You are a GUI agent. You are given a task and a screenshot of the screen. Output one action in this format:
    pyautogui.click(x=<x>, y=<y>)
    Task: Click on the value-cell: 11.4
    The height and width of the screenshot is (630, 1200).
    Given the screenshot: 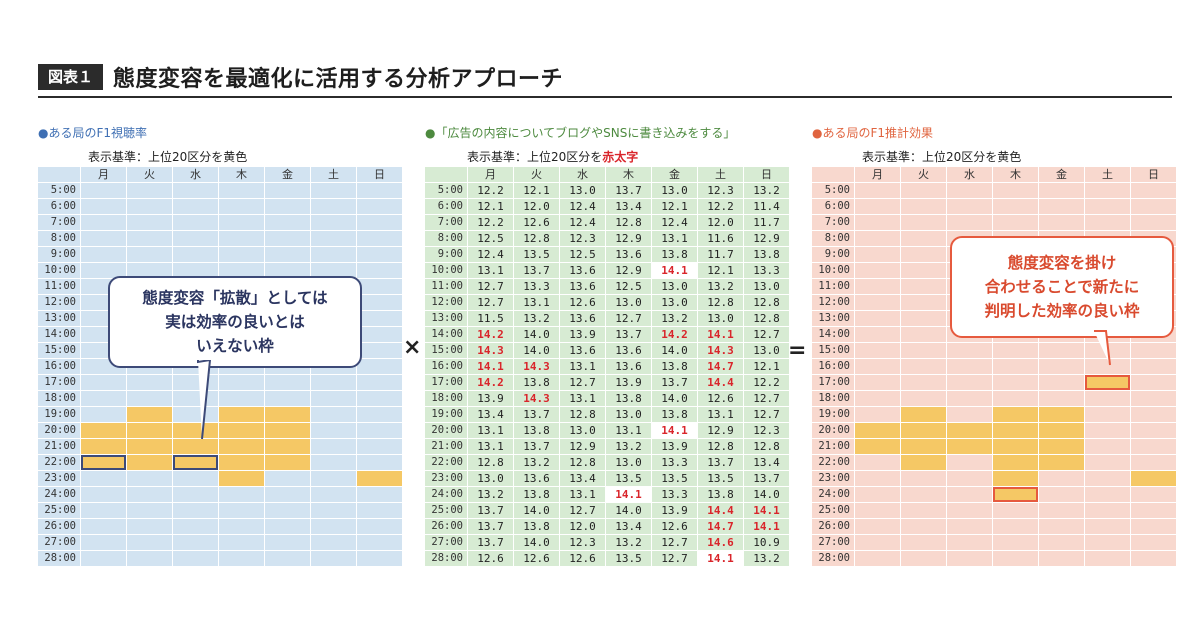 What is the action you would take?
    pyautogui.click(x=766, y=206)
    